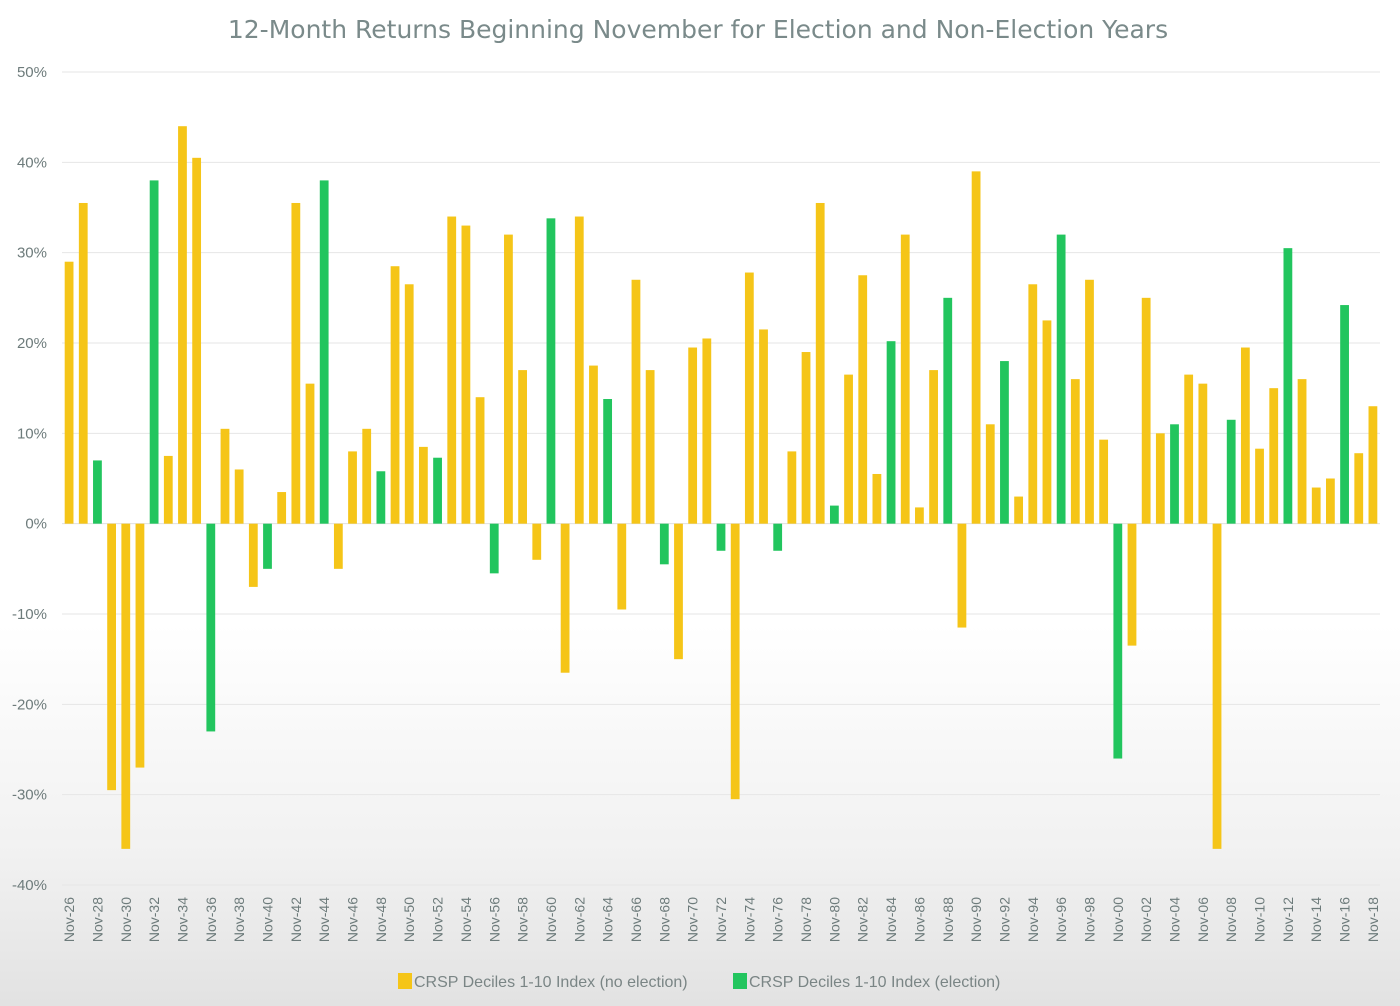  I want to click on y-tick-label: 30%, so click(32, 253).